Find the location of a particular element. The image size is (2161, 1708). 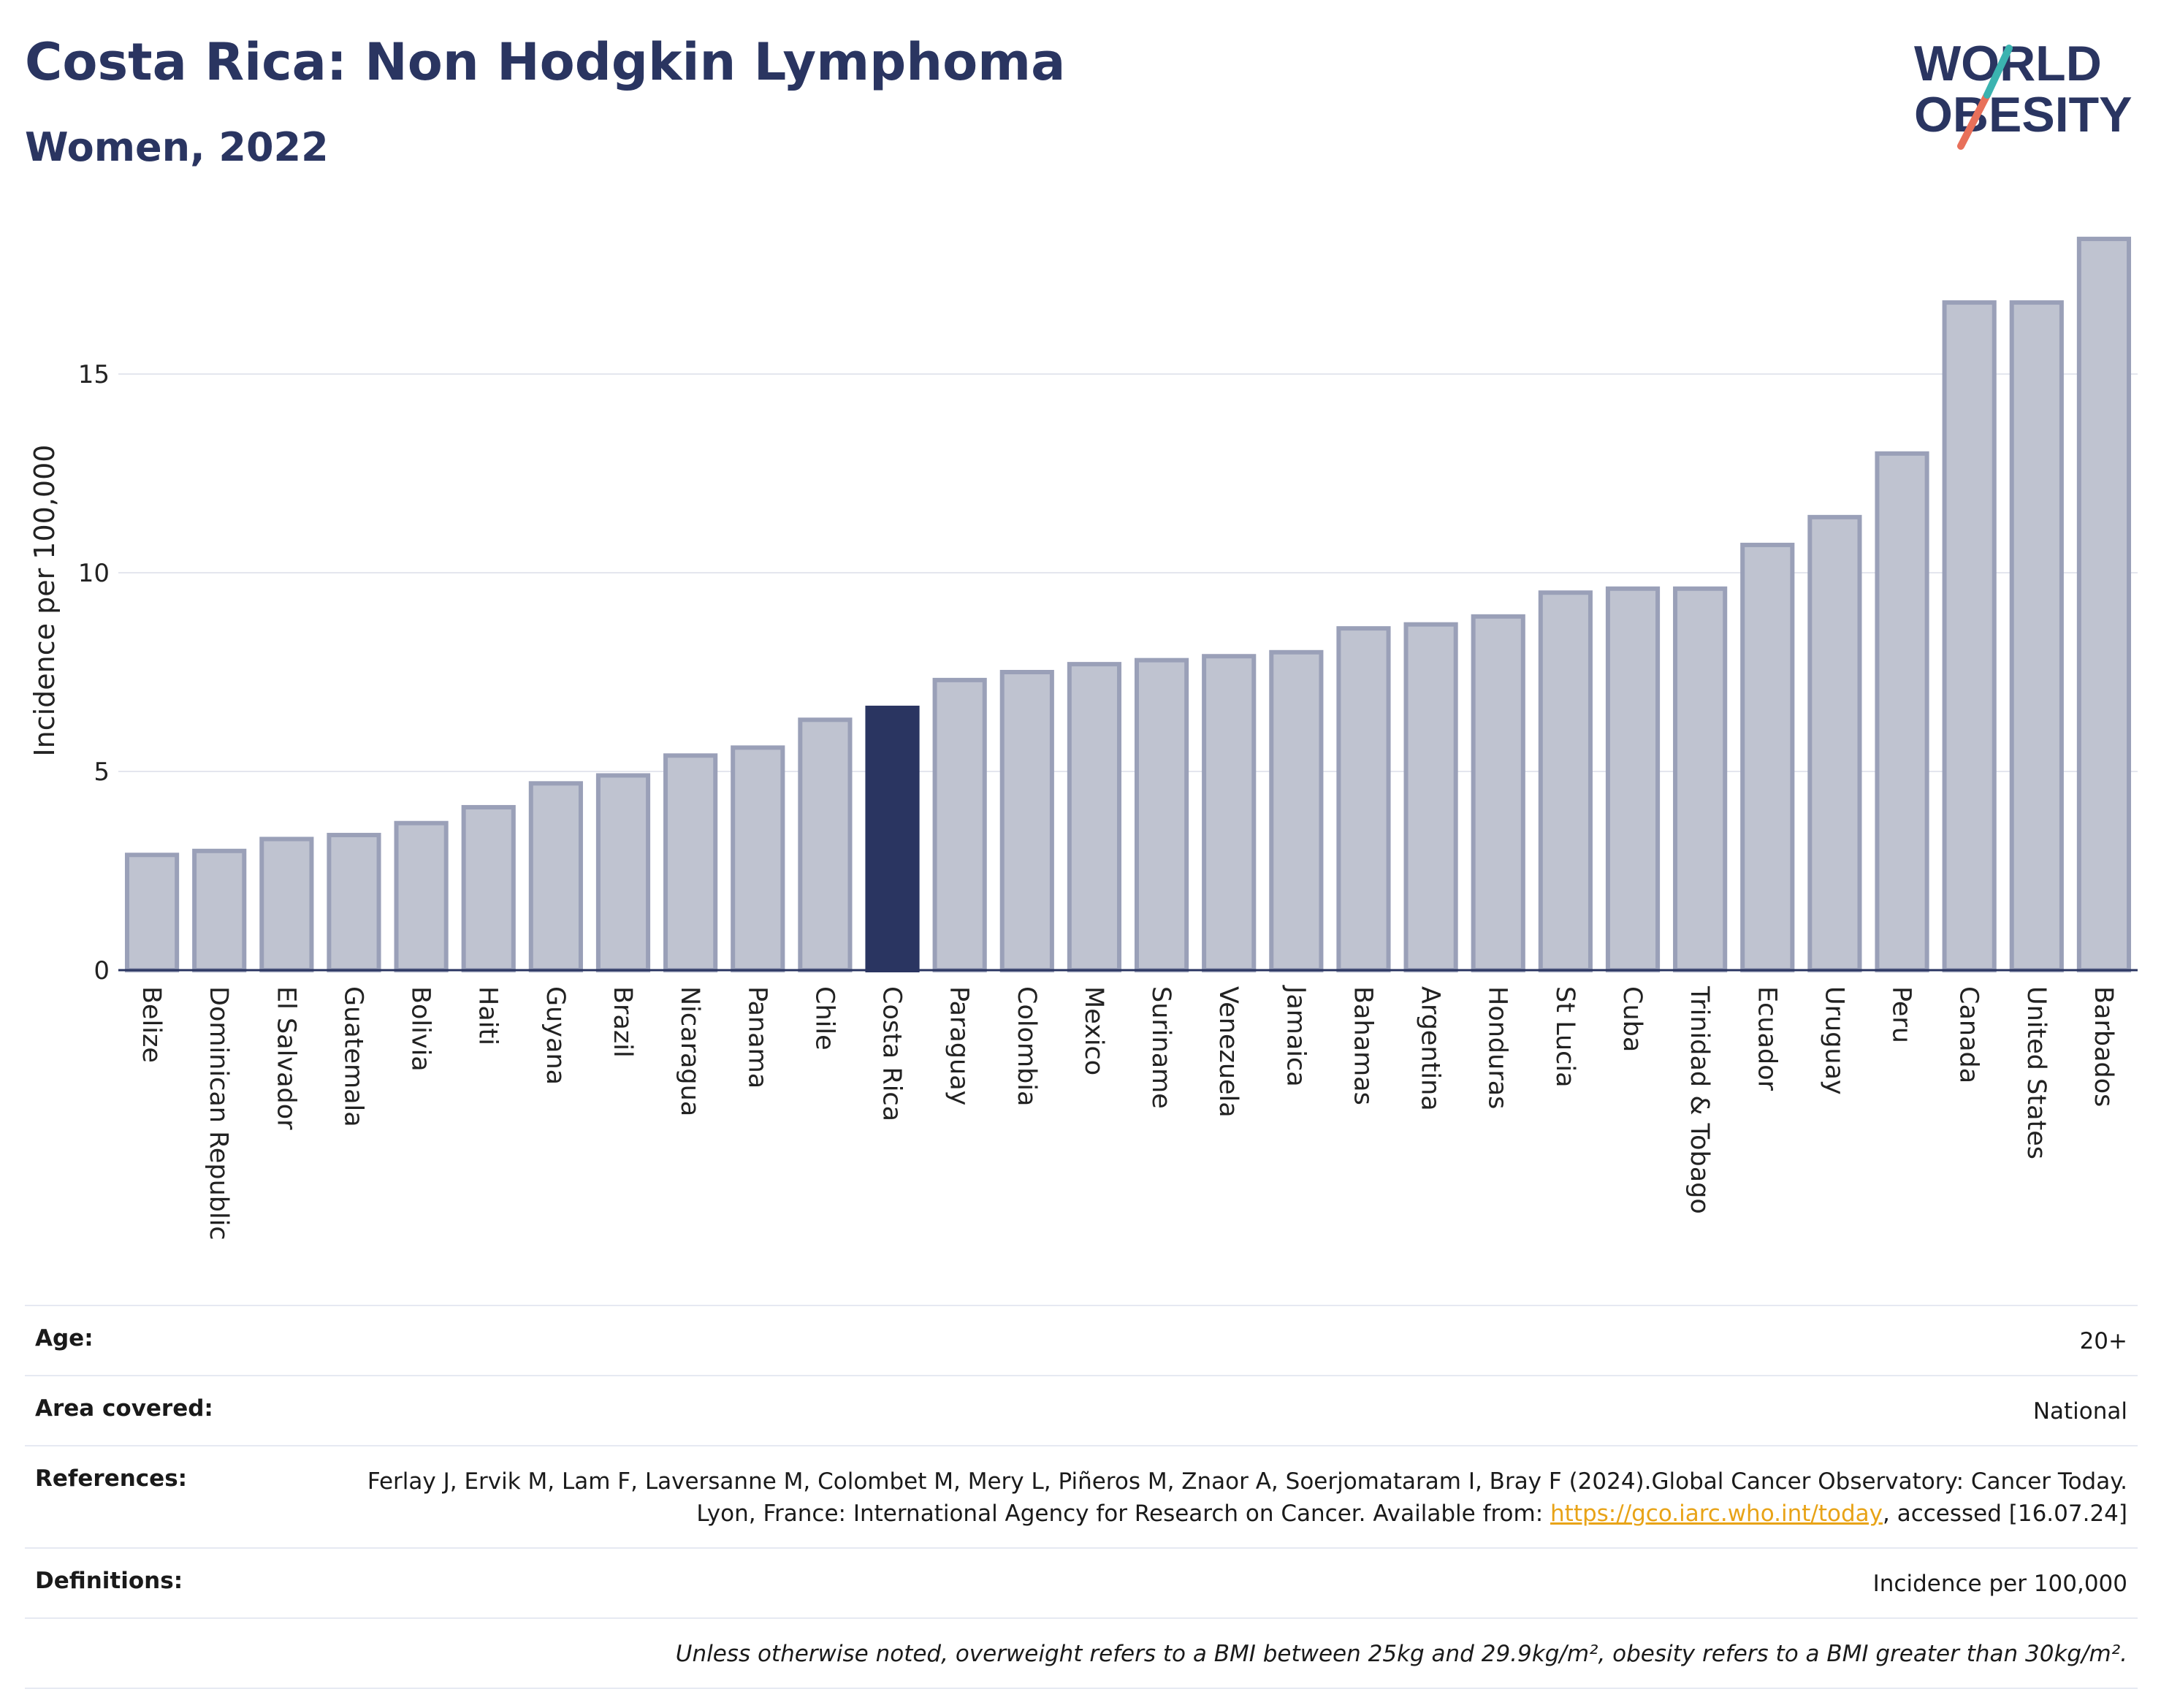

x-tick-label: Costa Rica is located at coordinates (892, 1053).